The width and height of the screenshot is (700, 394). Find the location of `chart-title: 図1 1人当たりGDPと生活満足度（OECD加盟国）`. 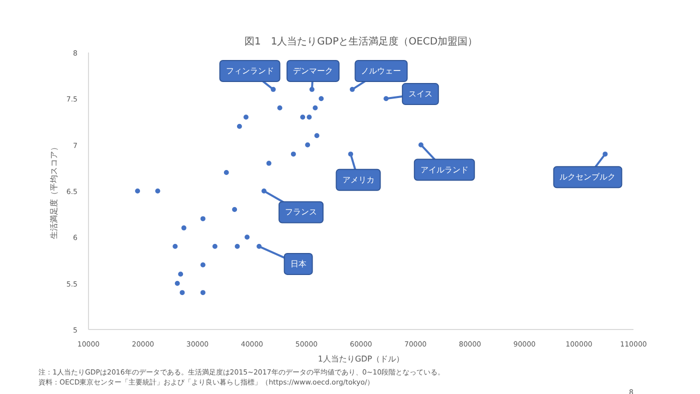

chart-title: 図1 1人当たりGDPと生活満足度（OECD加盟国） is located at coordinates (361, 42).